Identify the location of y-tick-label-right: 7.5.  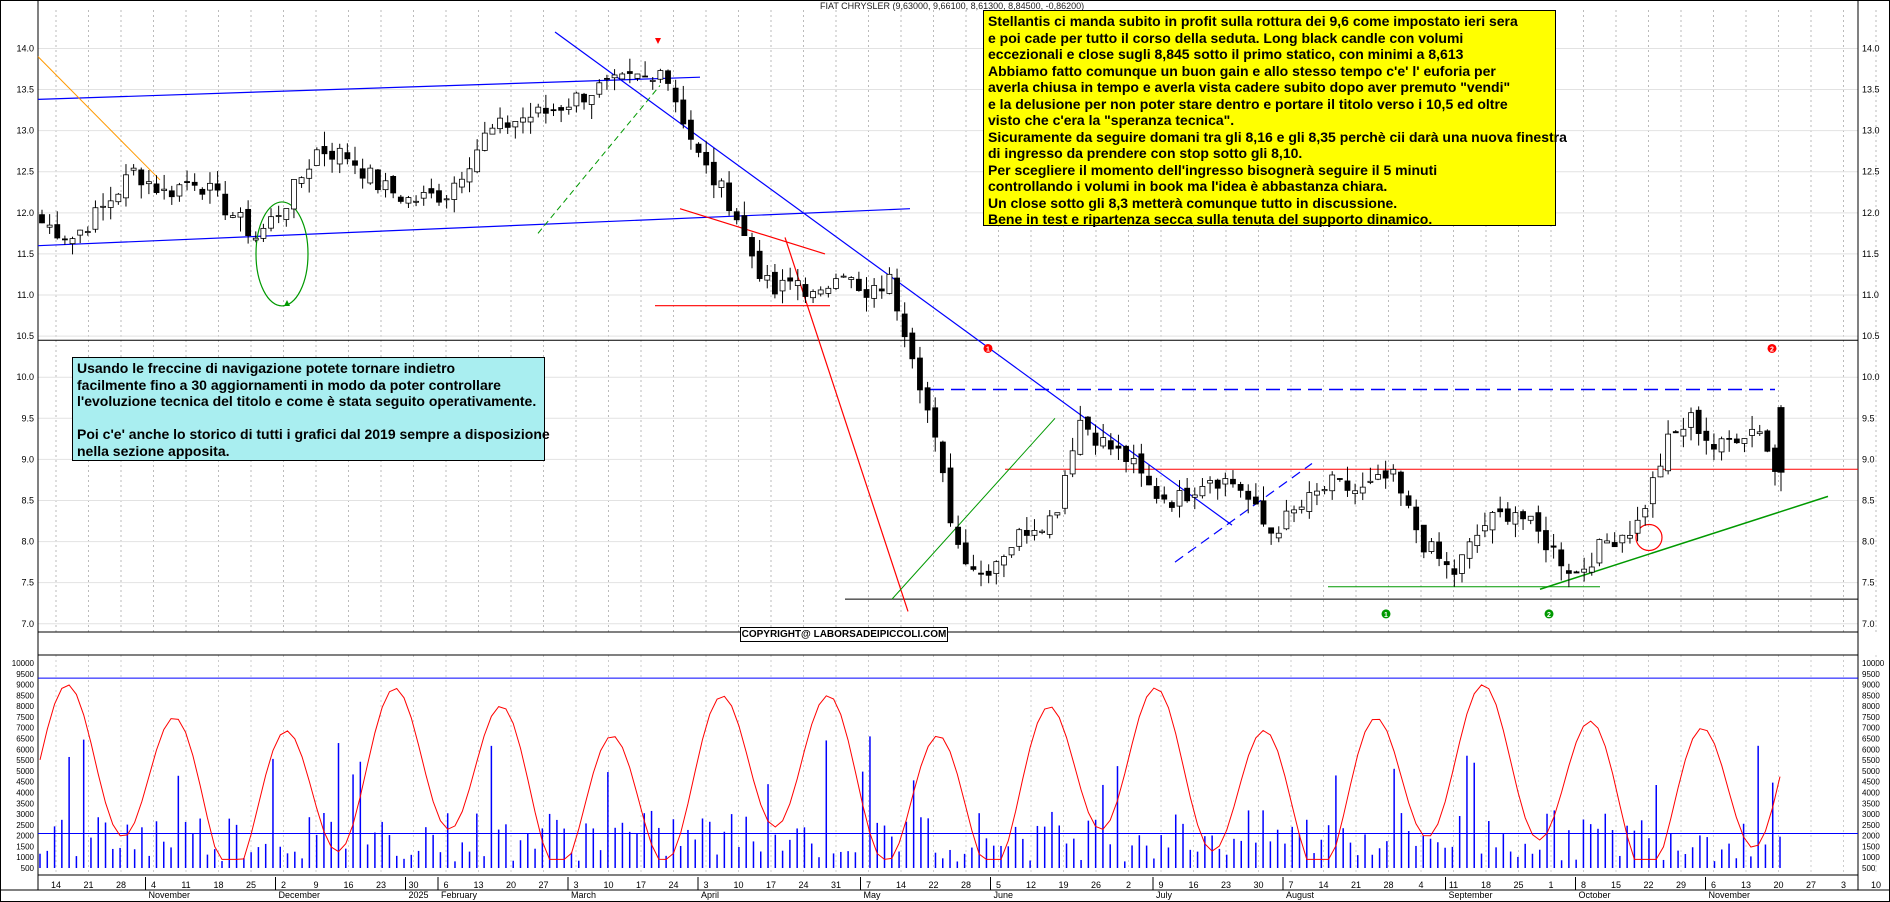
(1868, 583).